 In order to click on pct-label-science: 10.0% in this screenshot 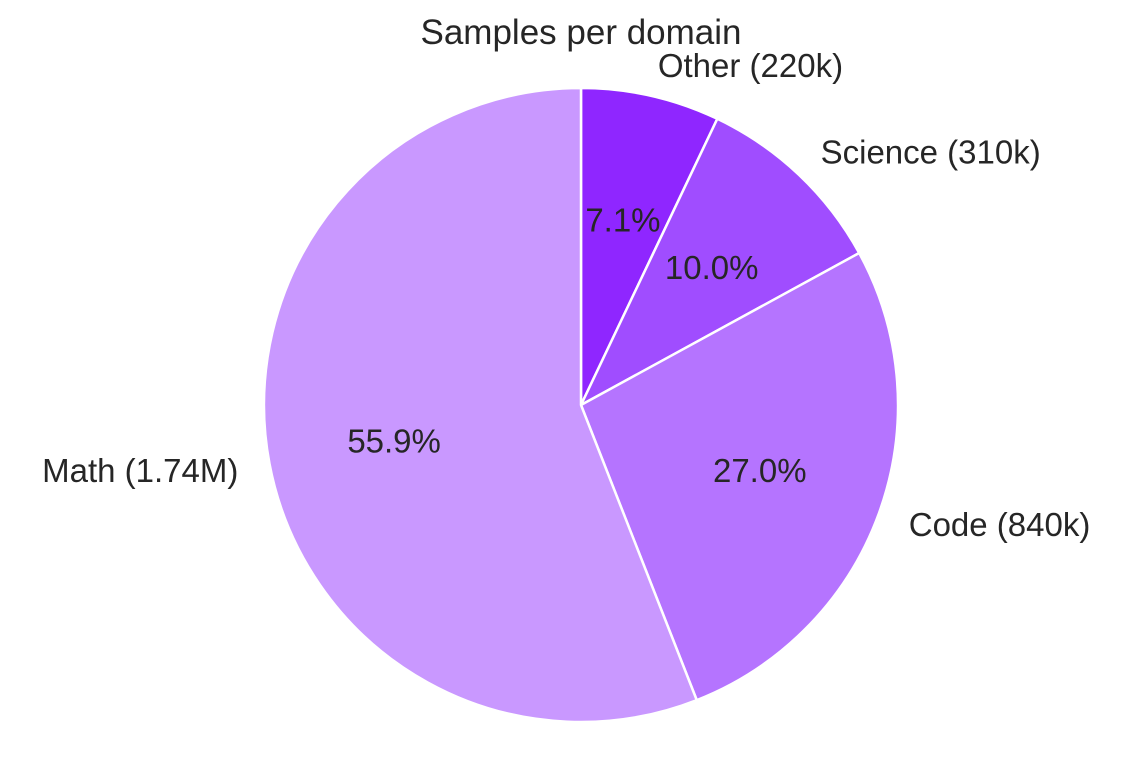, I will do `click(712, 267)`.